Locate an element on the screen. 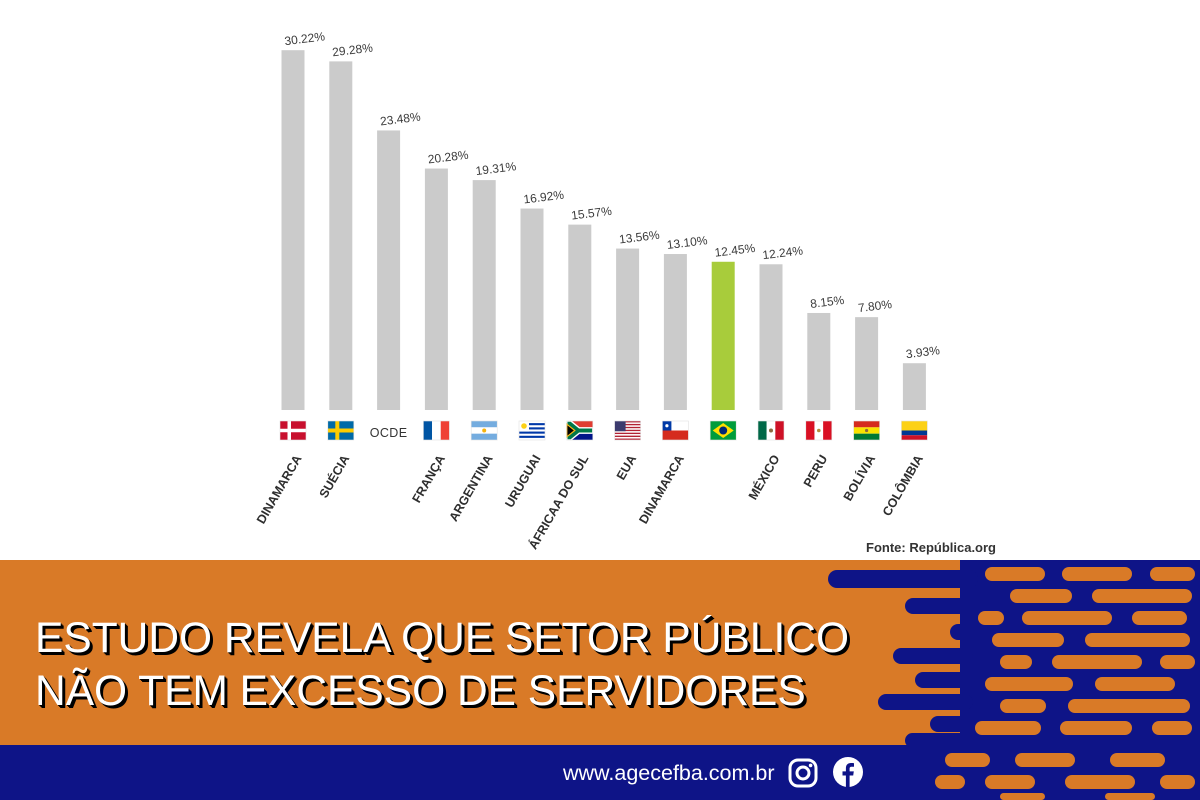 The height and width of the screenshot is (800, 1200). category-label: SUÉCIA is located at coordinates (334, 476).